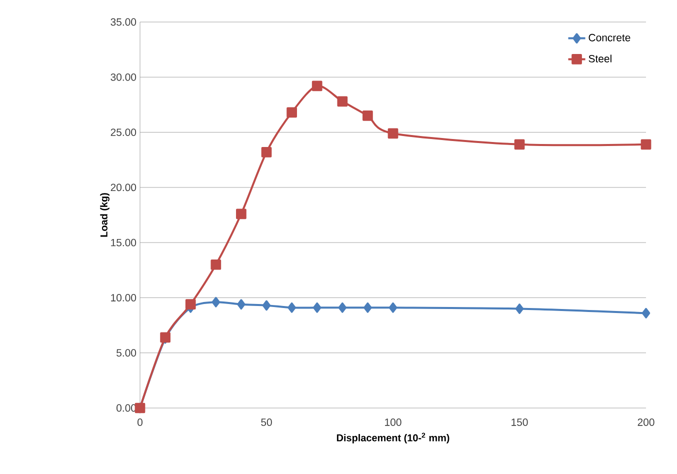 The width and height of the screenshot is (677, 474). Describe the element at coordinates (520, 422) in the screenshot. I see `x-tick-label: 150` at that location.